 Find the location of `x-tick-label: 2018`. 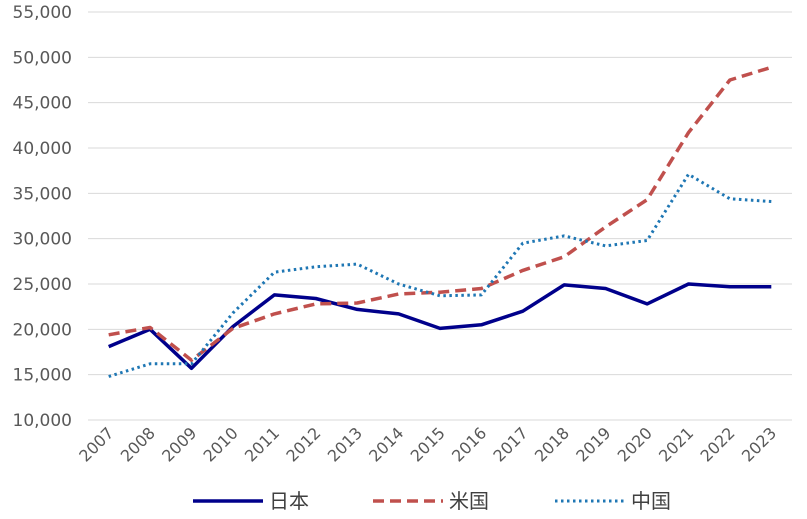

x-tick-label: 2018 is located at coordinates (552, 444).